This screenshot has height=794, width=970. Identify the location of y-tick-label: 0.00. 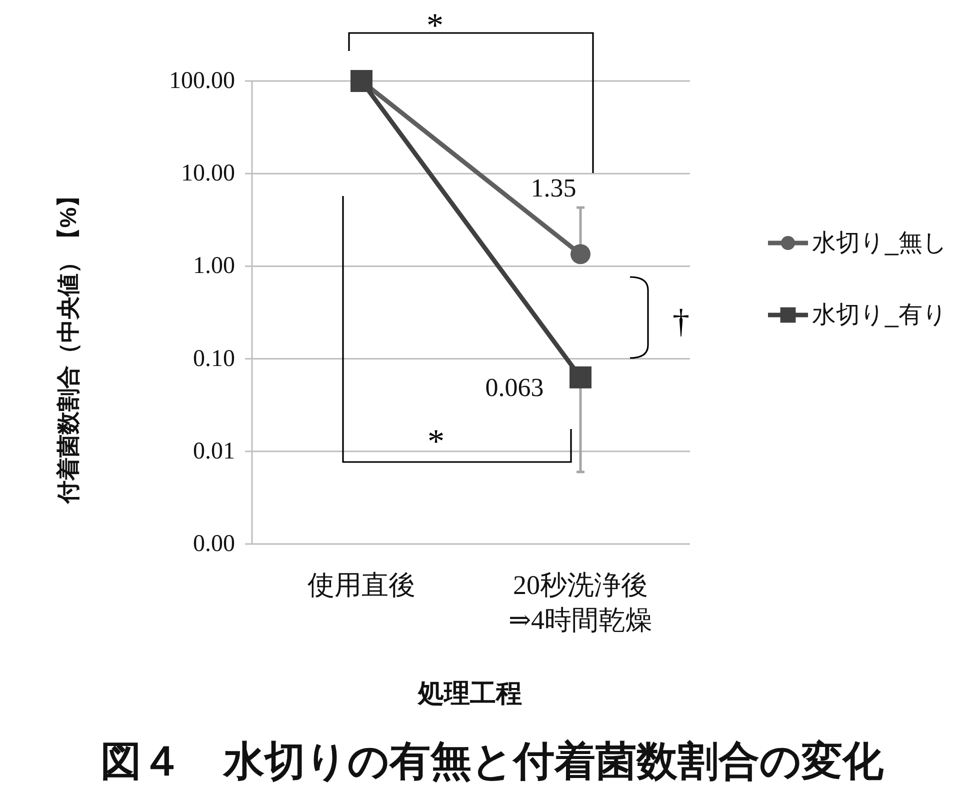
(214, 544).